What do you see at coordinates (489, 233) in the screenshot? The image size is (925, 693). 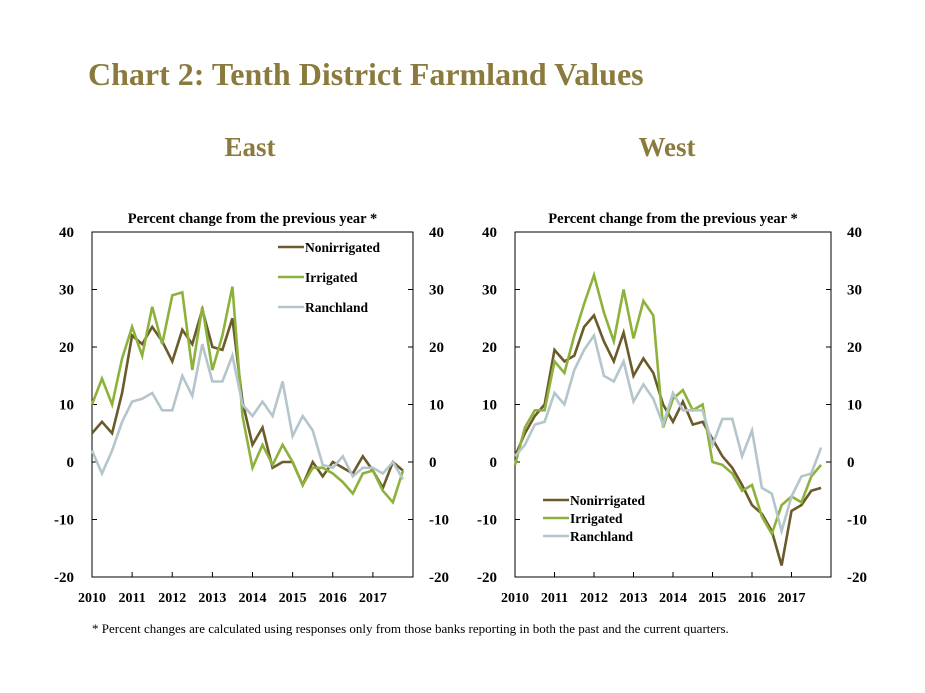 I see `west-ytick-label-left: 40` at bounding box center [489, 233].